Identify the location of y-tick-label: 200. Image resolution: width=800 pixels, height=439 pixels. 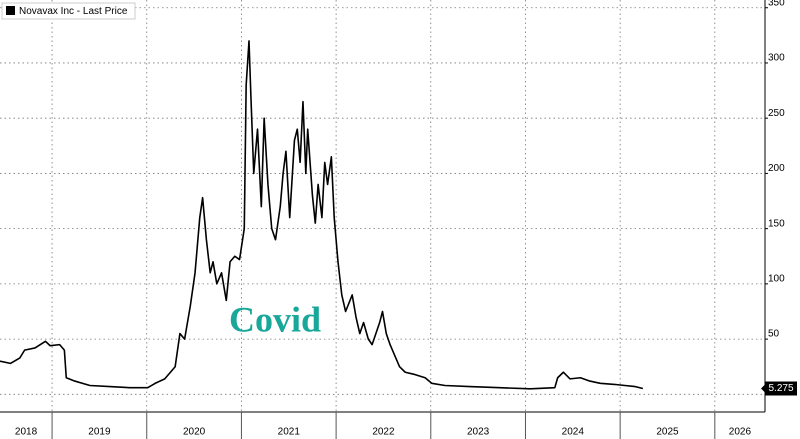
(776, 168).